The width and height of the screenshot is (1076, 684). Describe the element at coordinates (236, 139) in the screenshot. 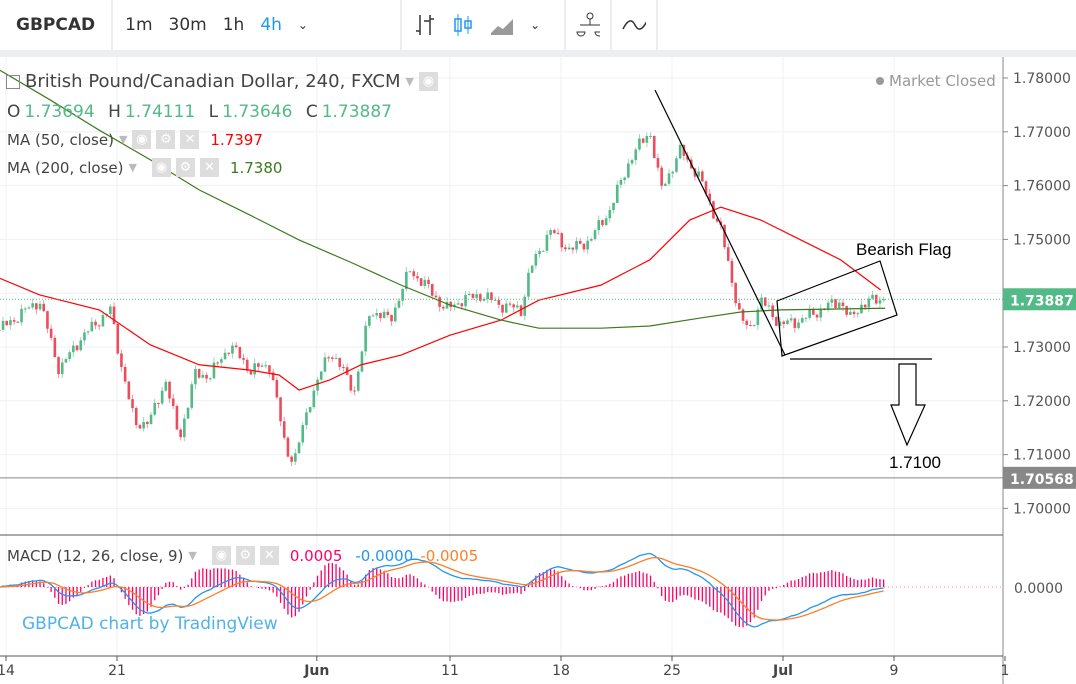

I see `ma50-value: 1.7397` at that location.